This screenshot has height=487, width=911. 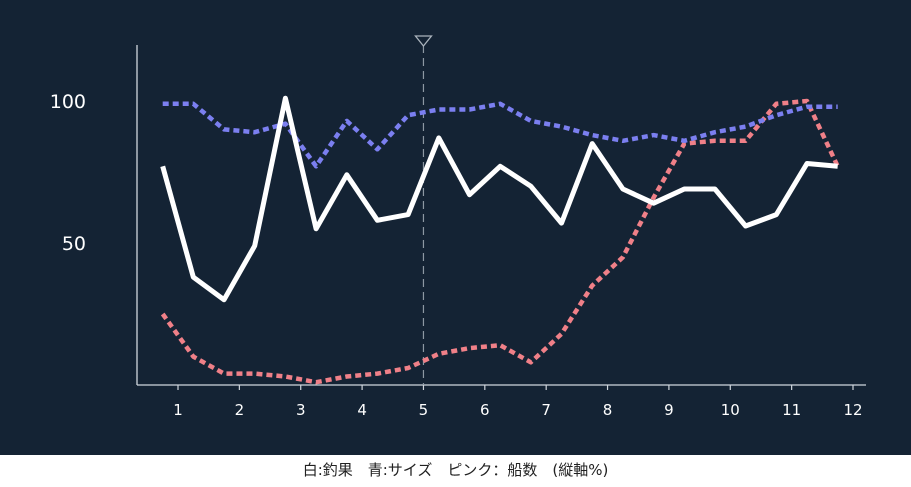 What do you see at coordinates (74, 244) in the screenshot?
I see `y-tick-label: 50` at bounding box center [74, 244].